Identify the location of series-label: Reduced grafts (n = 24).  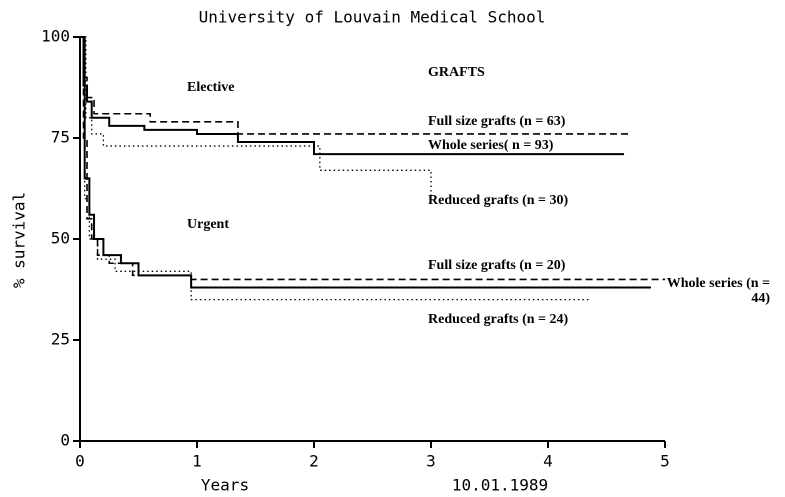
(498, 319).